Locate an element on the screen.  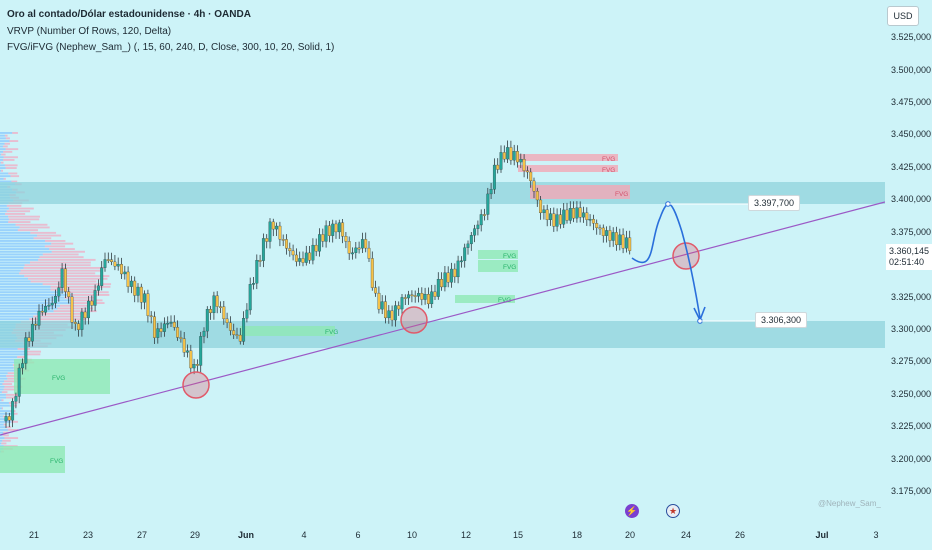
time-tick: 21 is located at coordinates (34, 535).